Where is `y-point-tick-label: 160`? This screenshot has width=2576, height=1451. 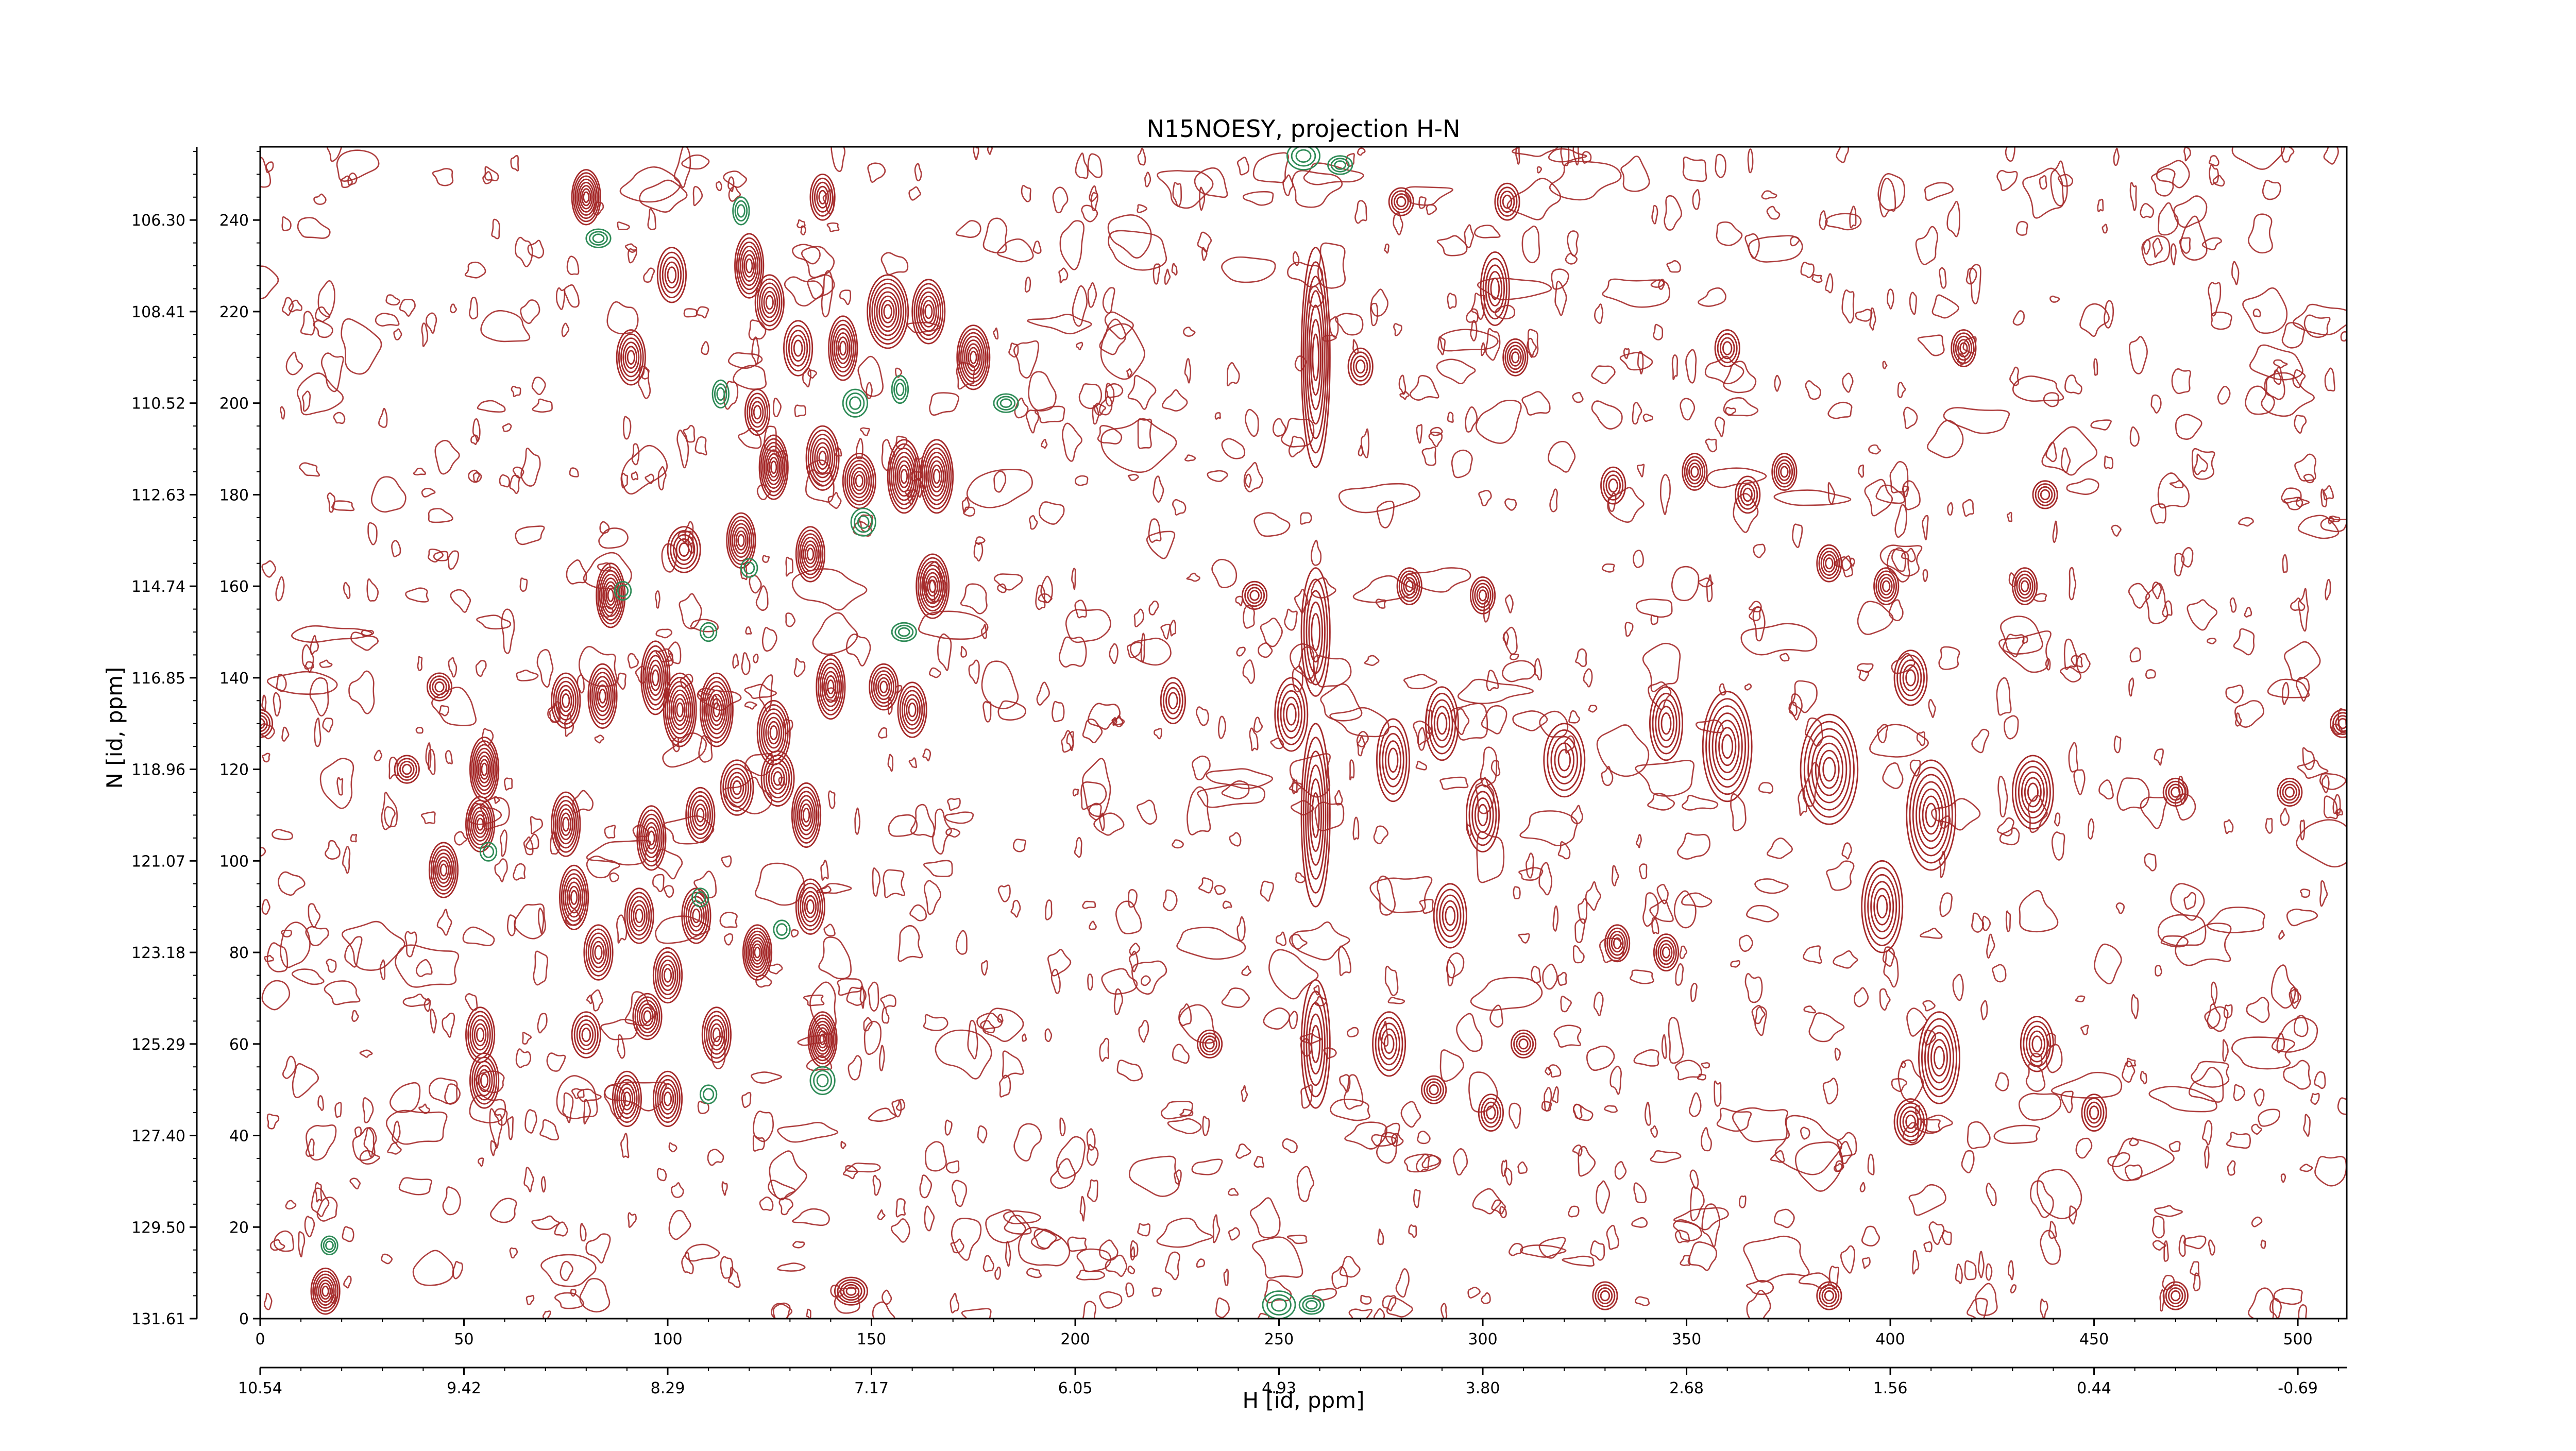 y-point-tick-label: 160 is located at coordinates (234, 587).